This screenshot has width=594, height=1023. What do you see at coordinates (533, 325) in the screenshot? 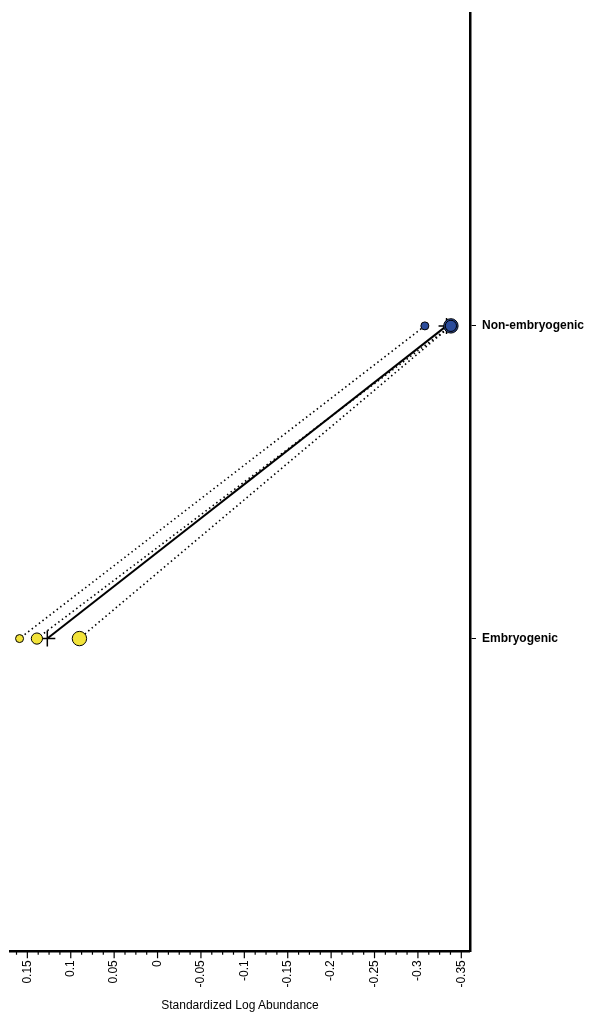
I see `y-tick-label: Non-embryogenic` at bounding box center [533, 325].